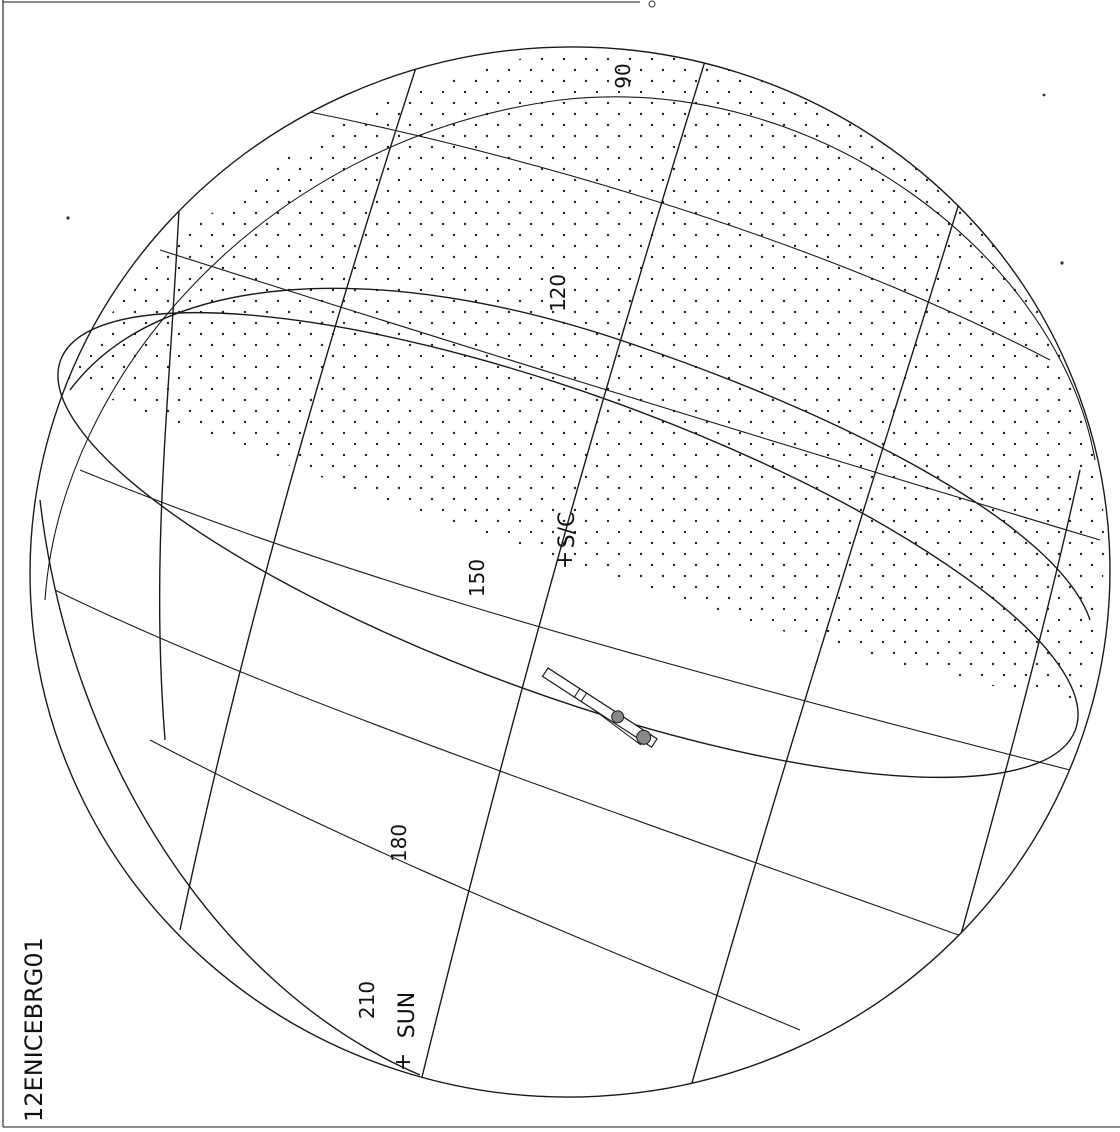 The image size is (1120, 1132). I want to click on spacecraft-label: S/C, so click(567, 530).